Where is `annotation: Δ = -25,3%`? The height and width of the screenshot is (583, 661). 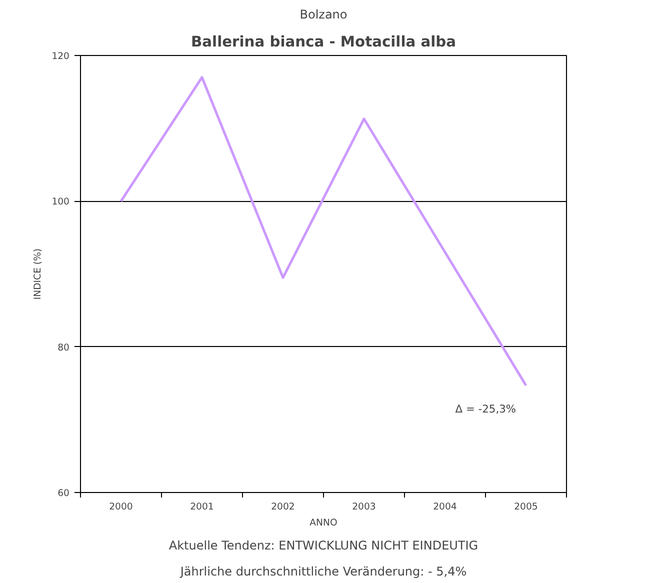 annotation: Δ = -25,3% is located at coordinates (485, 409).